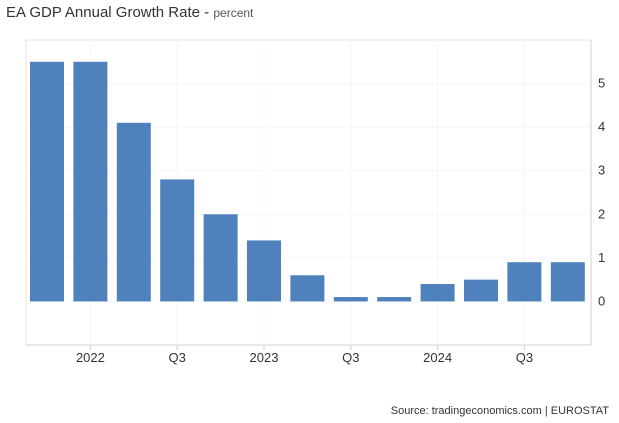  I want to click on y-tick-label: 2, so click(601, 213).